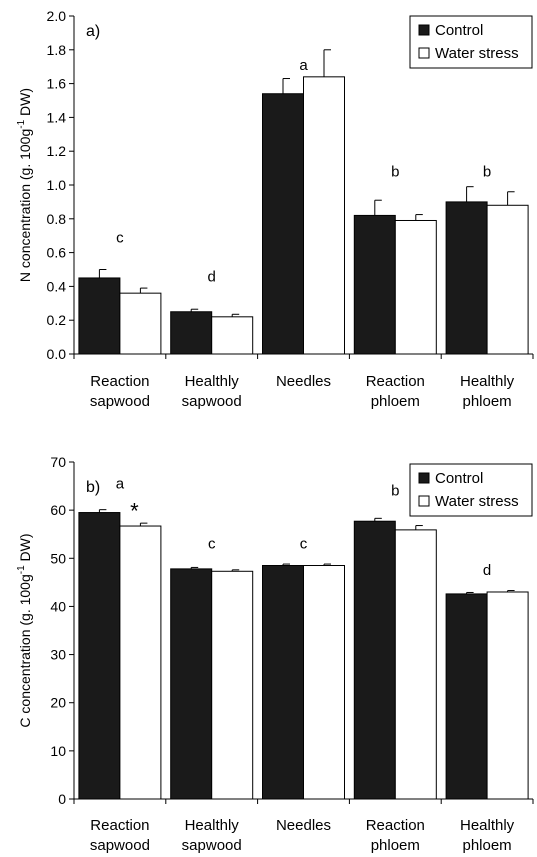  I want to click on y-axis-title: C concentration (g. 100g-1 DW), so click(24, 630).